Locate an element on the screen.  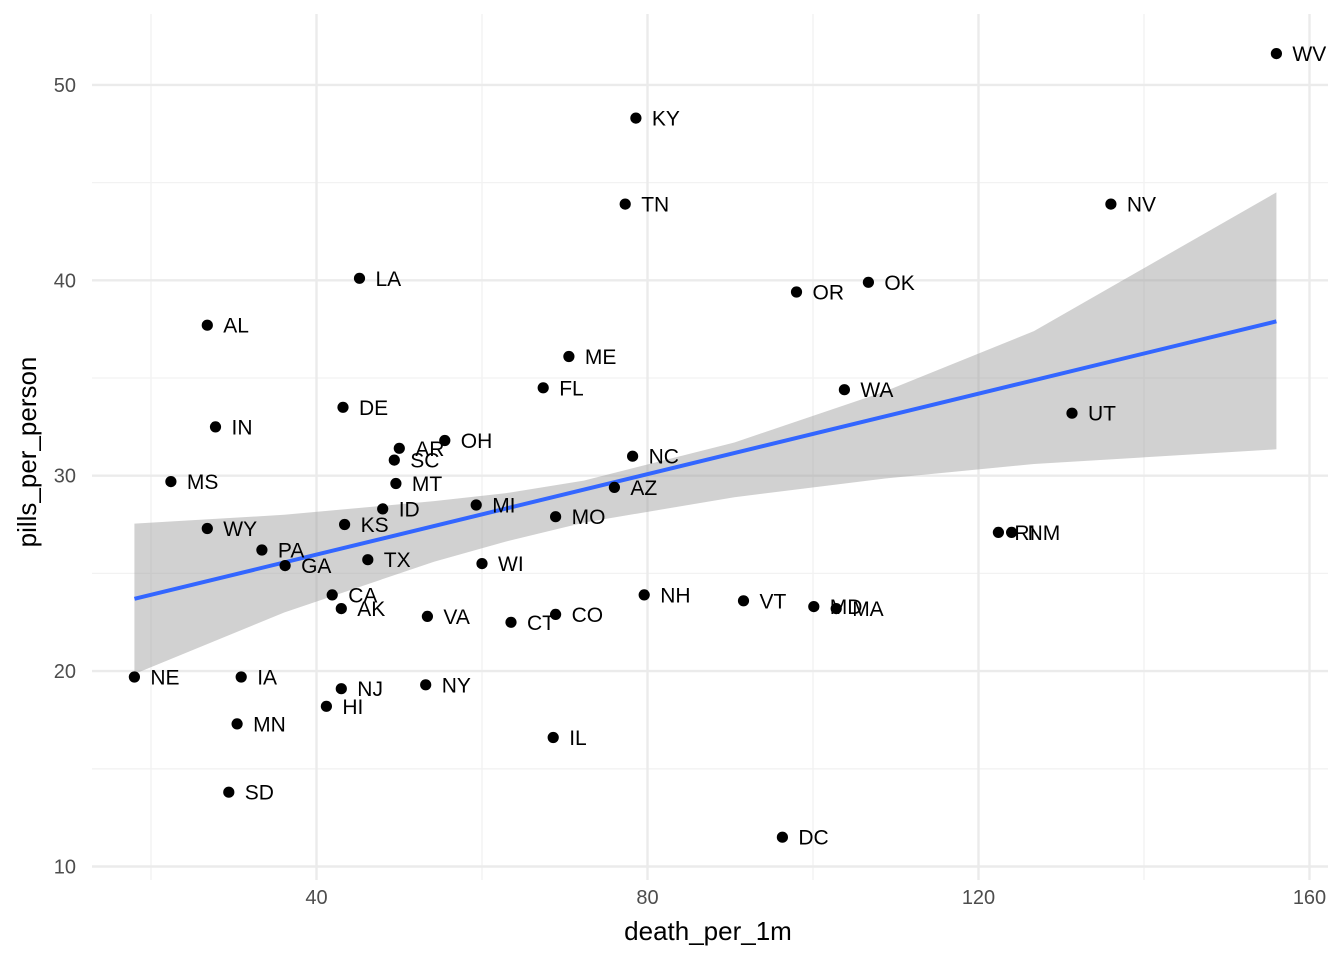
data-point-ga is located at coordinates (285, 566).